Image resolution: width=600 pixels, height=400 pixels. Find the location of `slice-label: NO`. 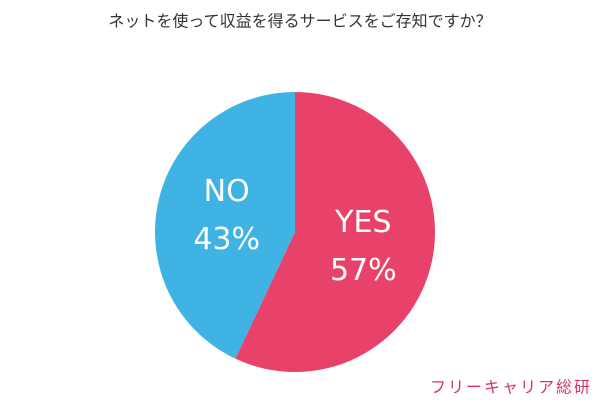

slice-label: NO is located at coordinates (227, 191).